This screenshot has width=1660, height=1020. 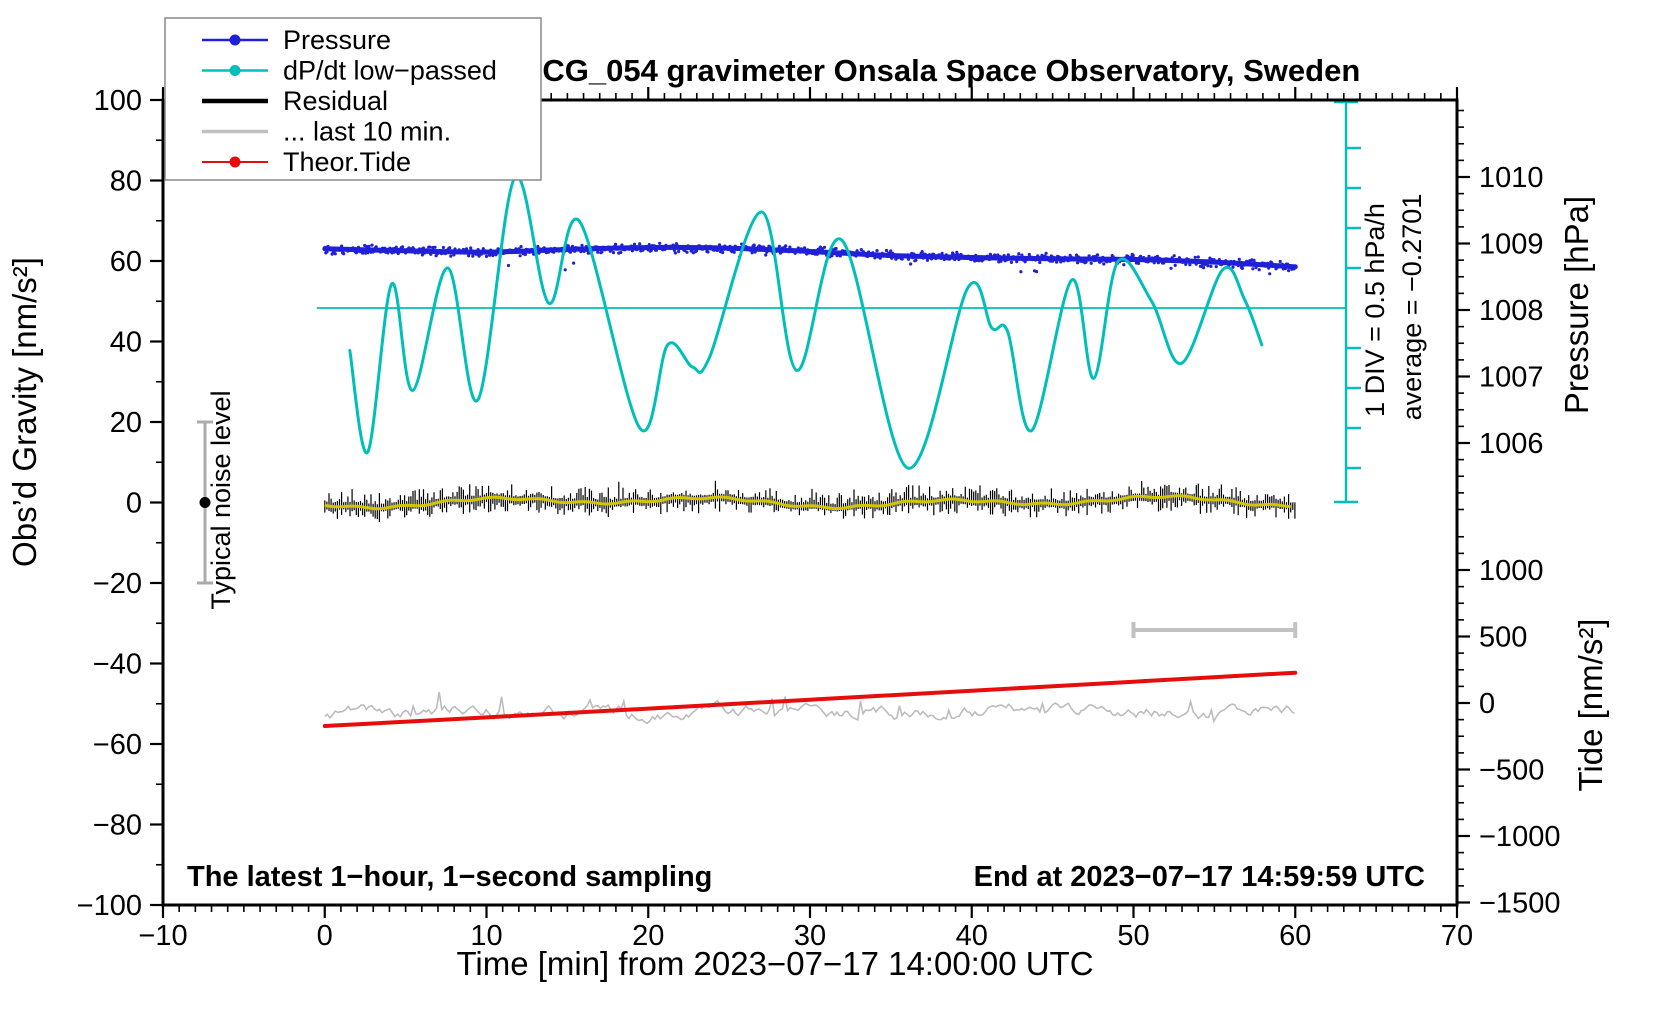 I want to click on x-tick-label: 60, so click(x=1295, y=936).